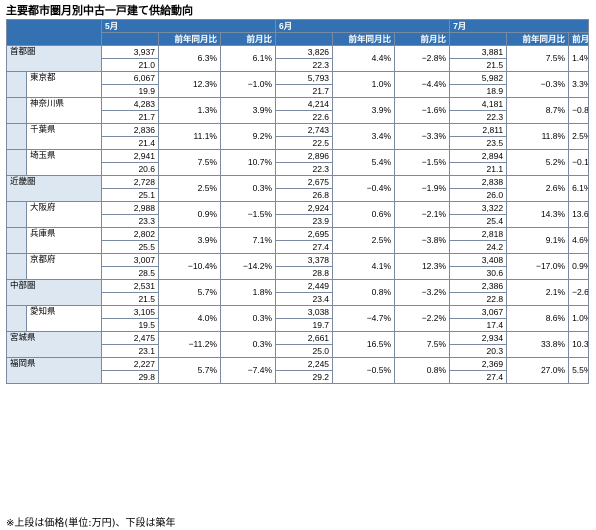  Describe the element at coordinates (538, 58) in the screenshot. I see `yoy-value: 7.5%` at that location.